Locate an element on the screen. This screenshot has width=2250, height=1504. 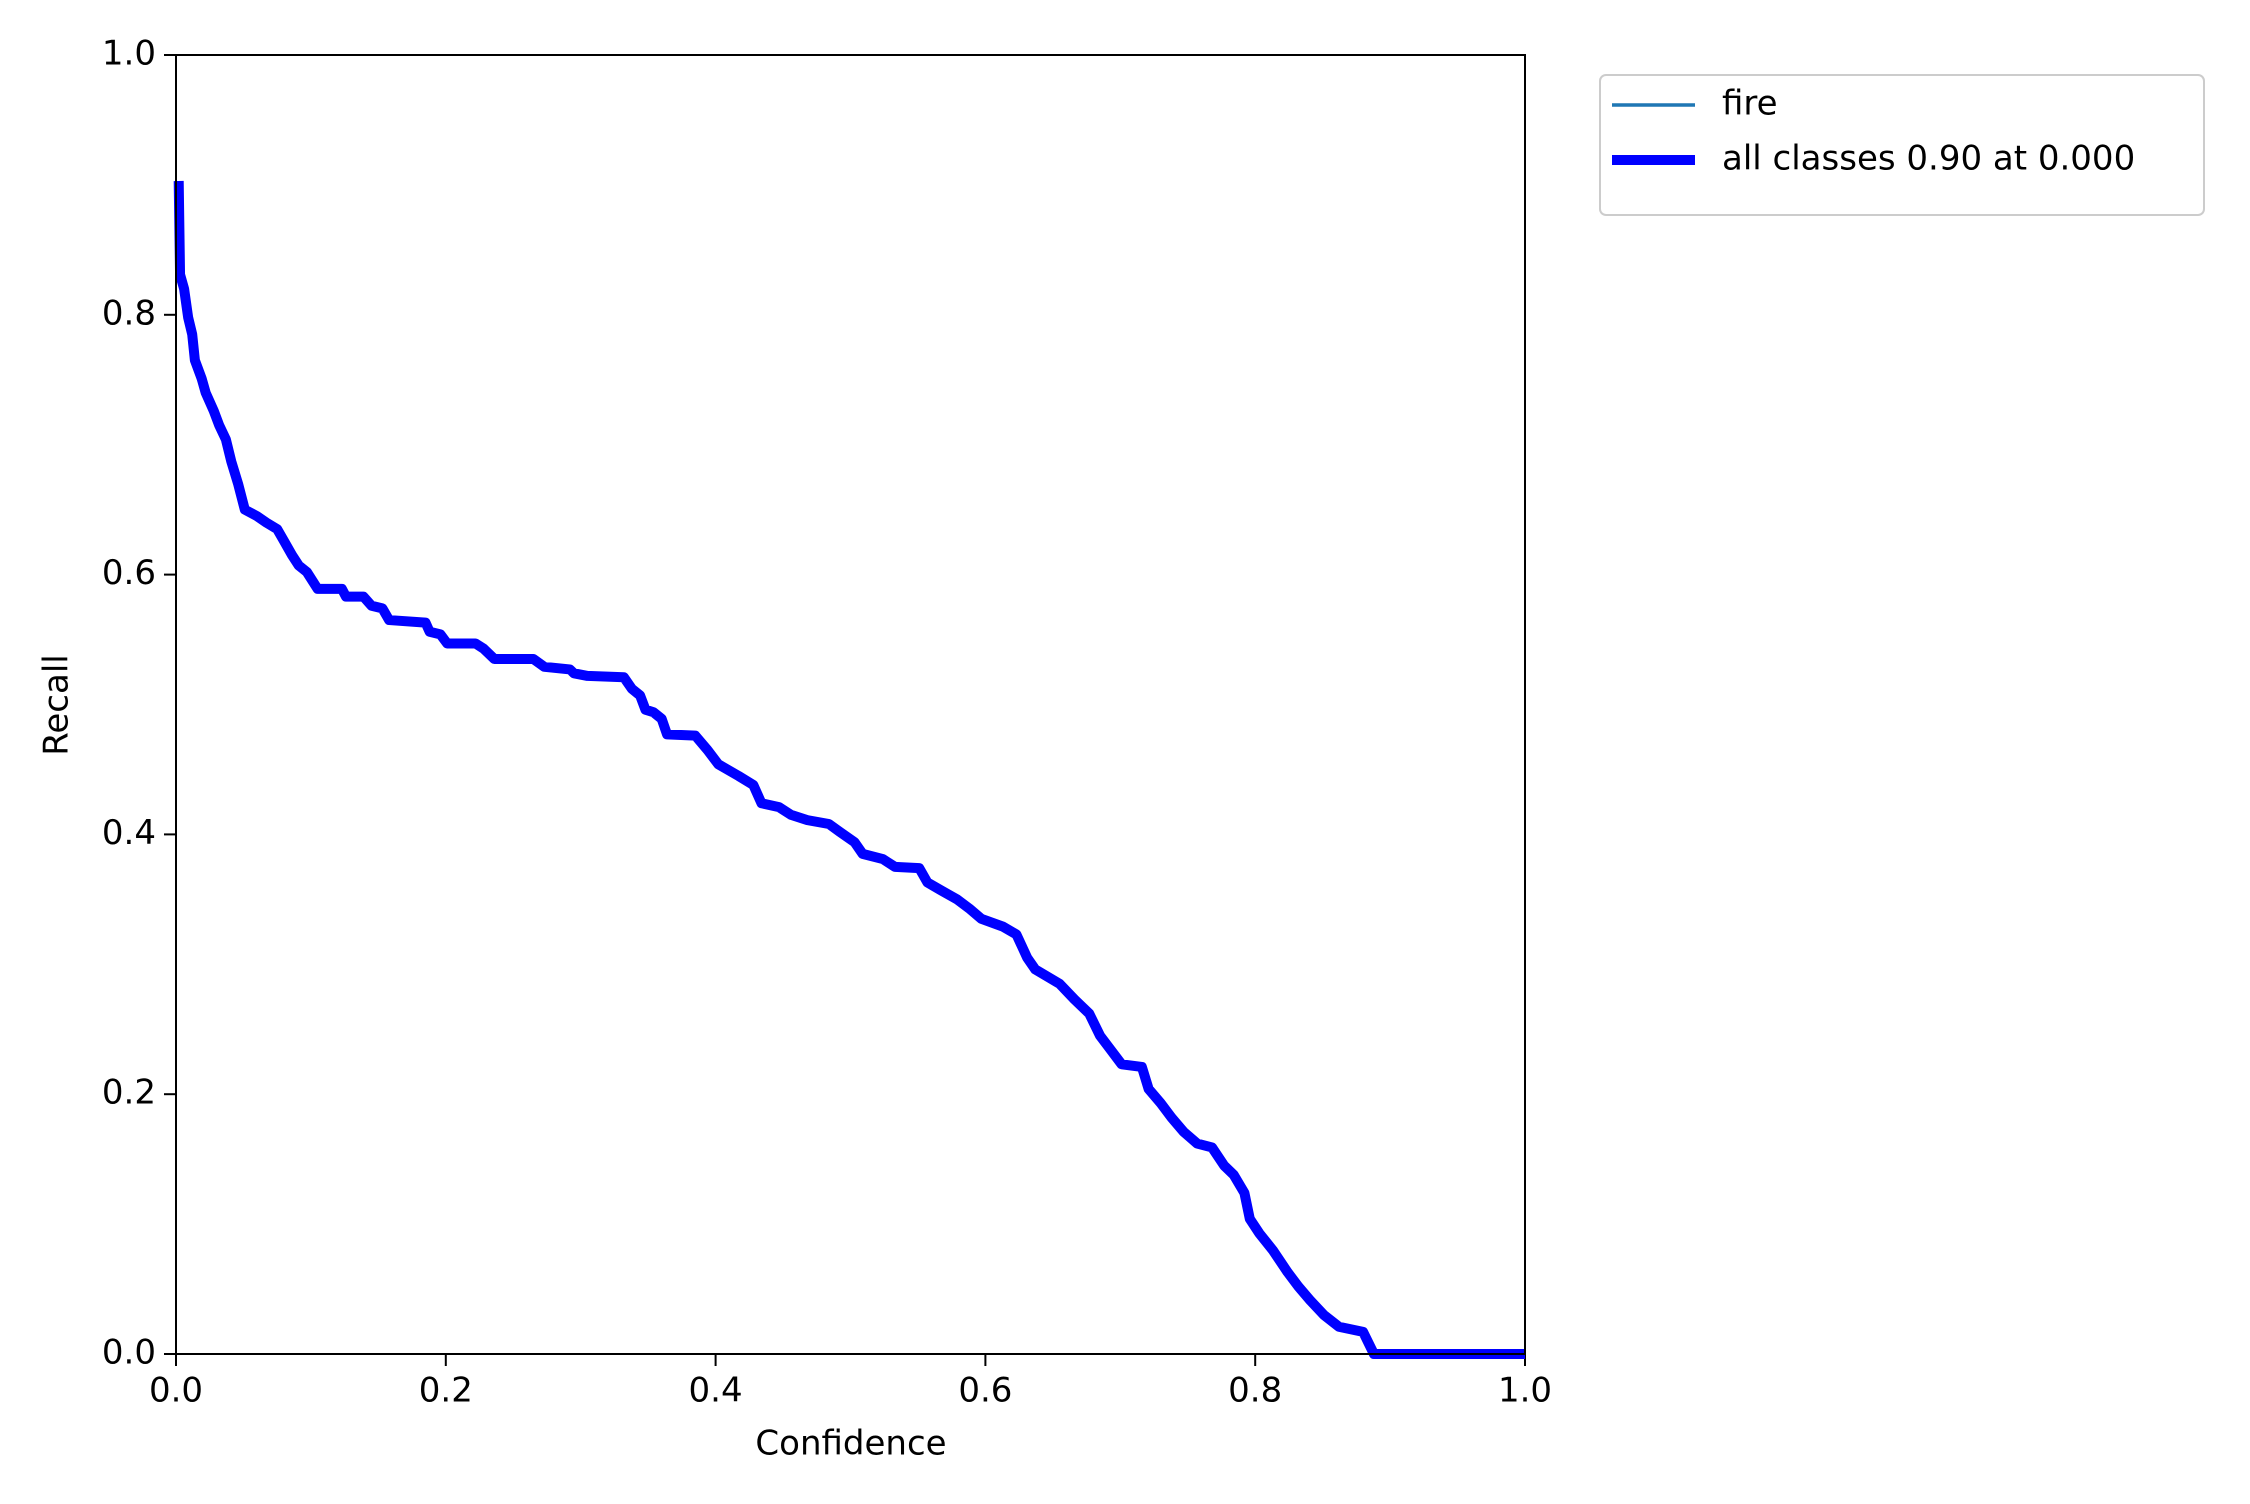
legend-label: fire is located at coordinates (1750, 104).